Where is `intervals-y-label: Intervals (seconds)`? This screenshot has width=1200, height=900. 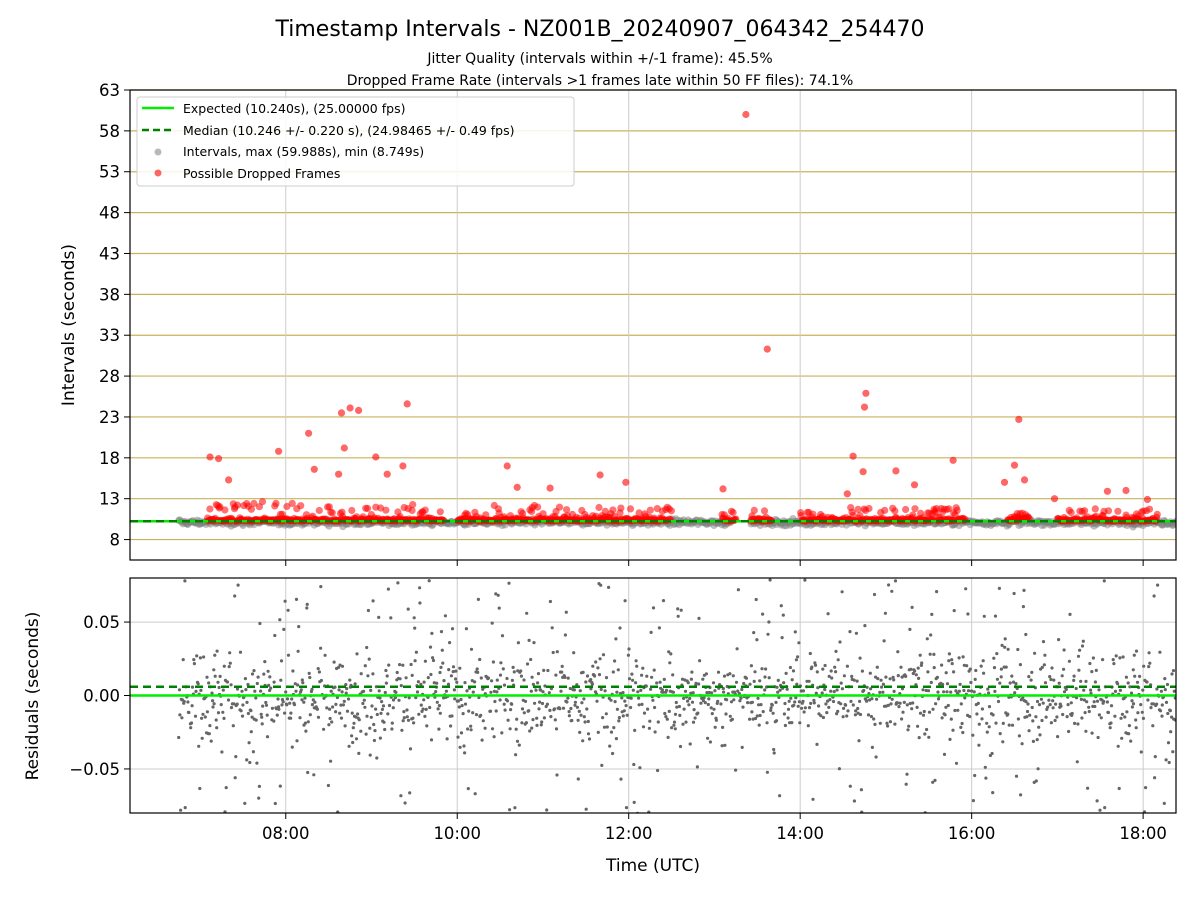 intervals-y-label: Intervals (seconds) is located at coordinates (69, 325).